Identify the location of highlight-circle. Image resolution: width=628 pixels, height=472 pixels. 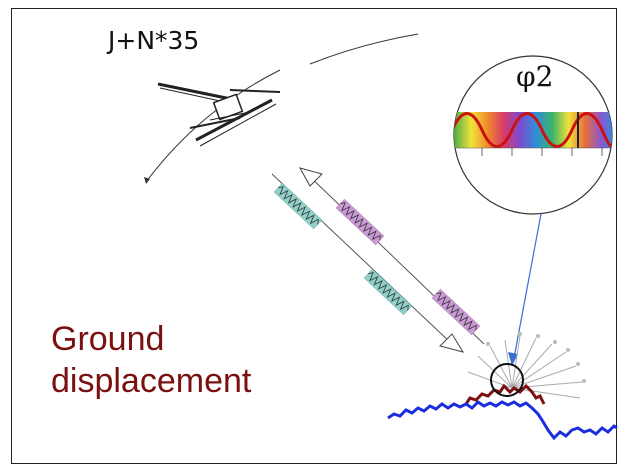
(507, 380).